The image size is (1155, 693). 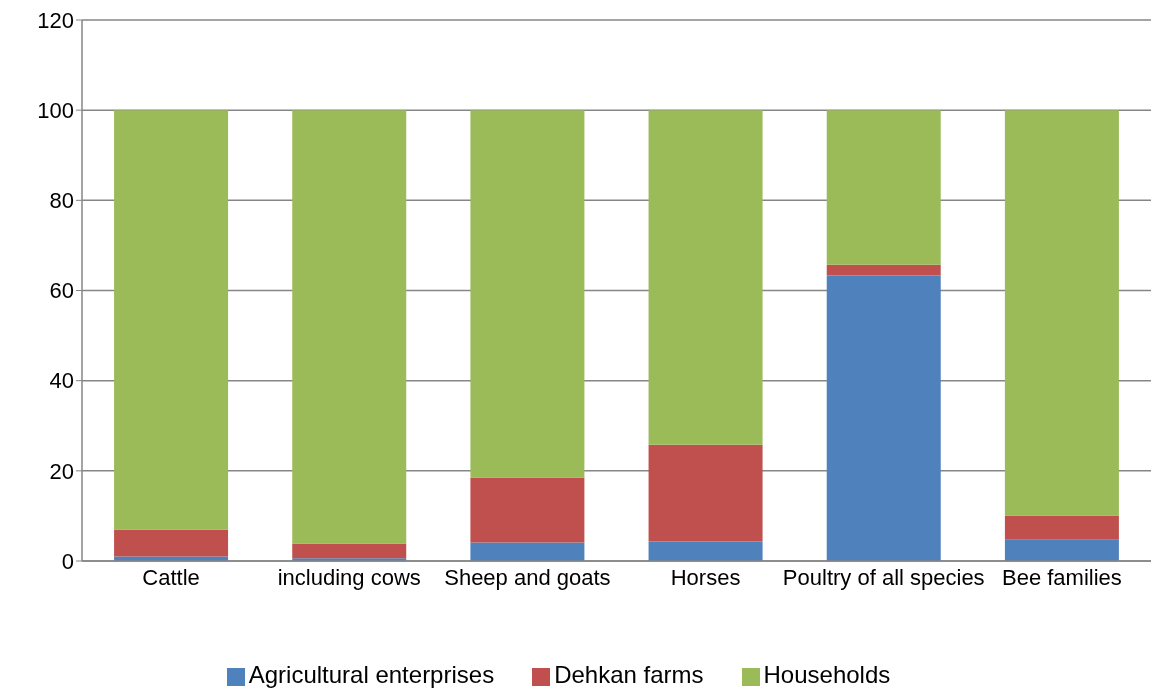 I want to click on y-tick-label: 40, so click(x=61, y=381).